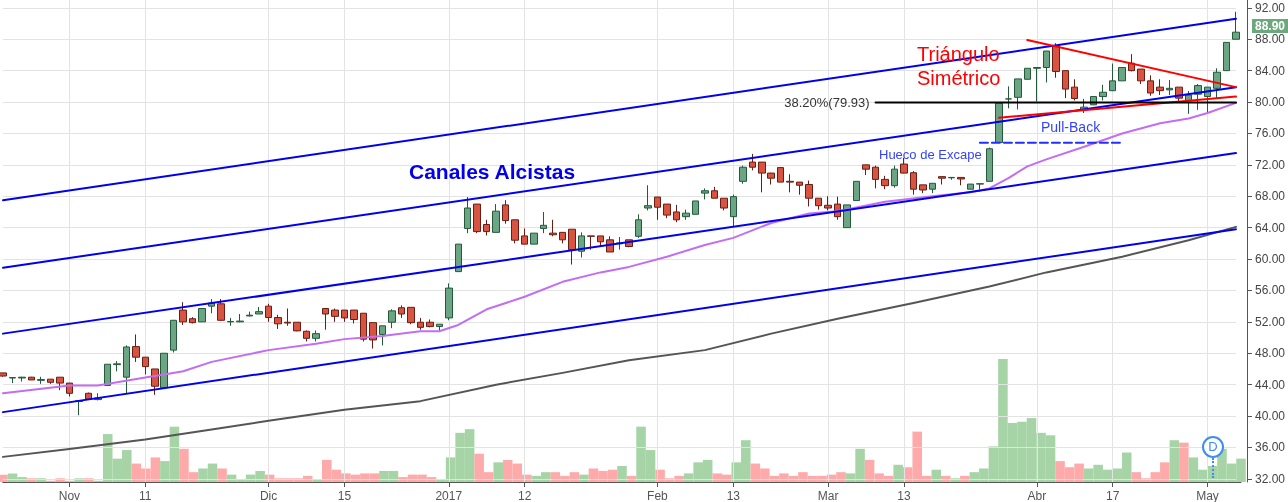 The image size is (1288, 502). Describe the element at coordinates (1270, 133) in the screenshot. I see `y-tick-label: 76.00` at that location.